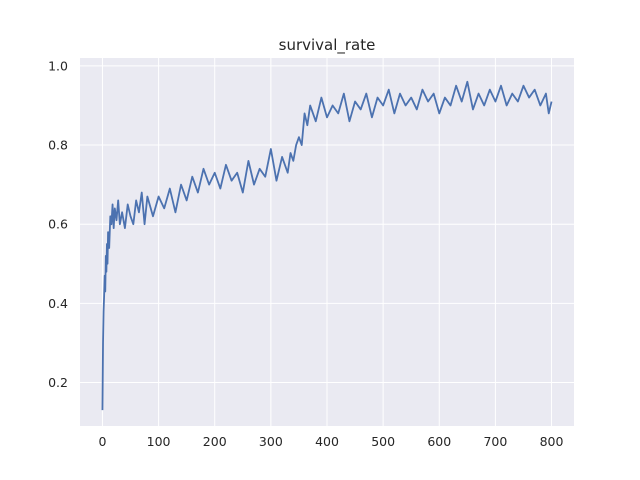 This screenshot has height=480, width=640. I want to click on y-tick-label: 1.0, so click(58, 65).